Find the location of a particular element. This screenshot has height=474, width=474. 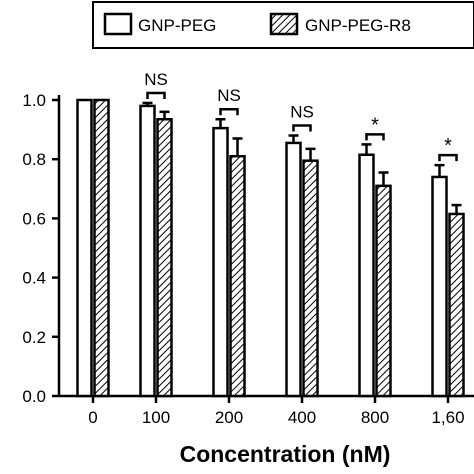

significance-markers: NS NS NS * * is located at coordinates (301, 116).